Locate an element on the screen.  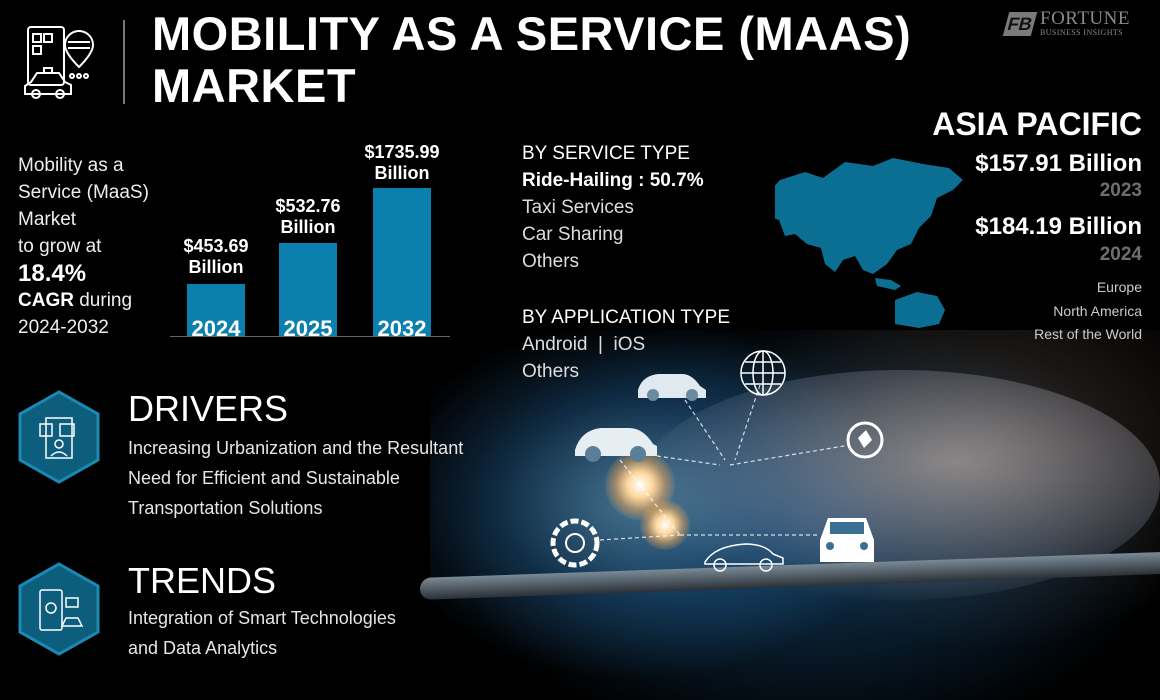
cagr-value: 18.4% is located at coordinates (52, 273).